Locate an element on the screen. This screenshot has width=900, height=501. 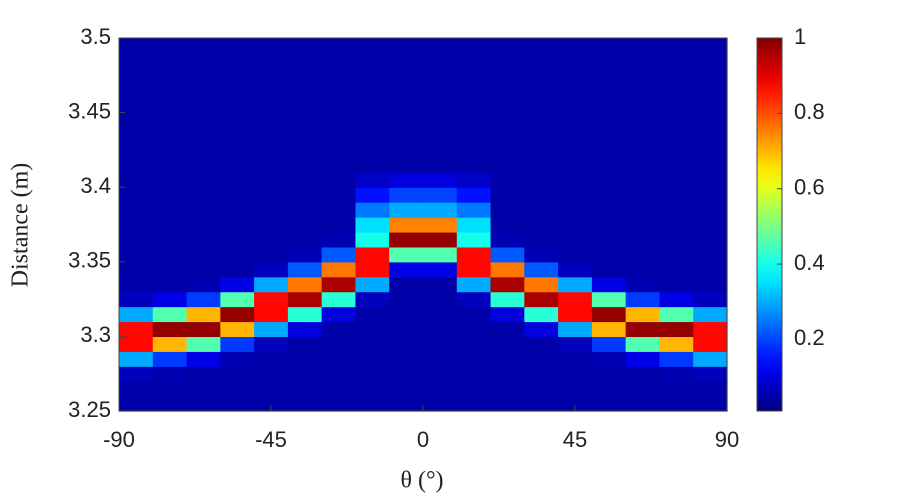
x-axis-label: θ (°) is located at coordinates (421, 481).